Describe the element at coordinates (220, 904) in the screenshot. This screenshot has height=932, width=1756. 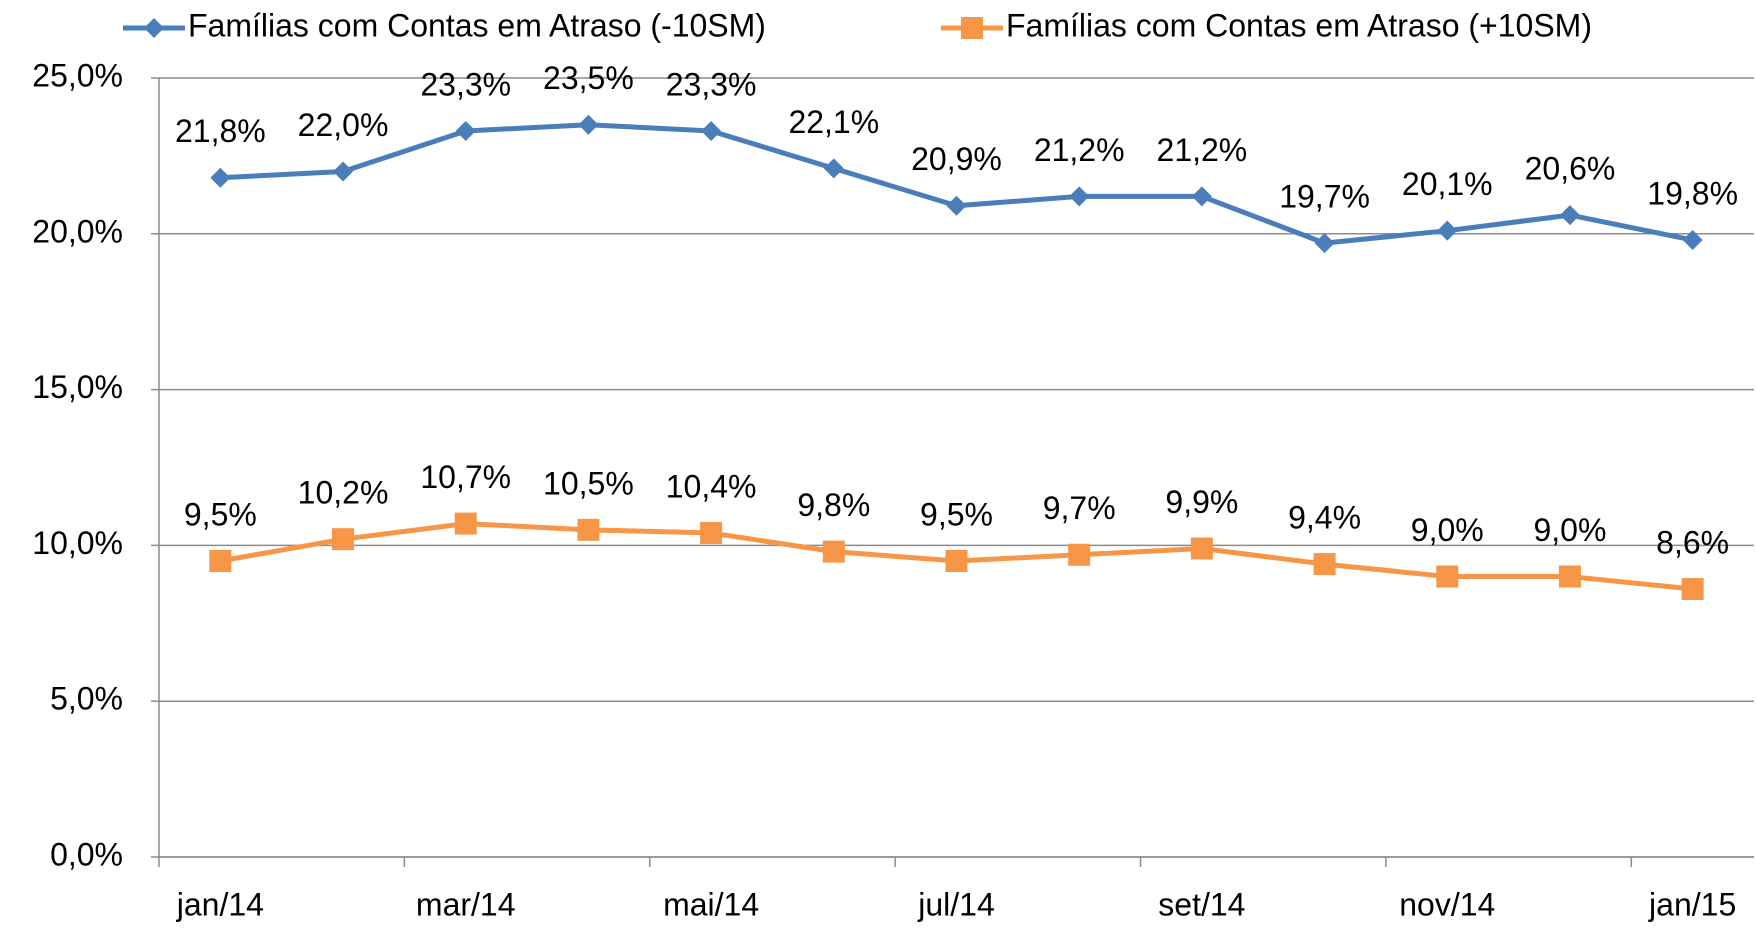
I see `x-tick-label: jan/14` at that location.